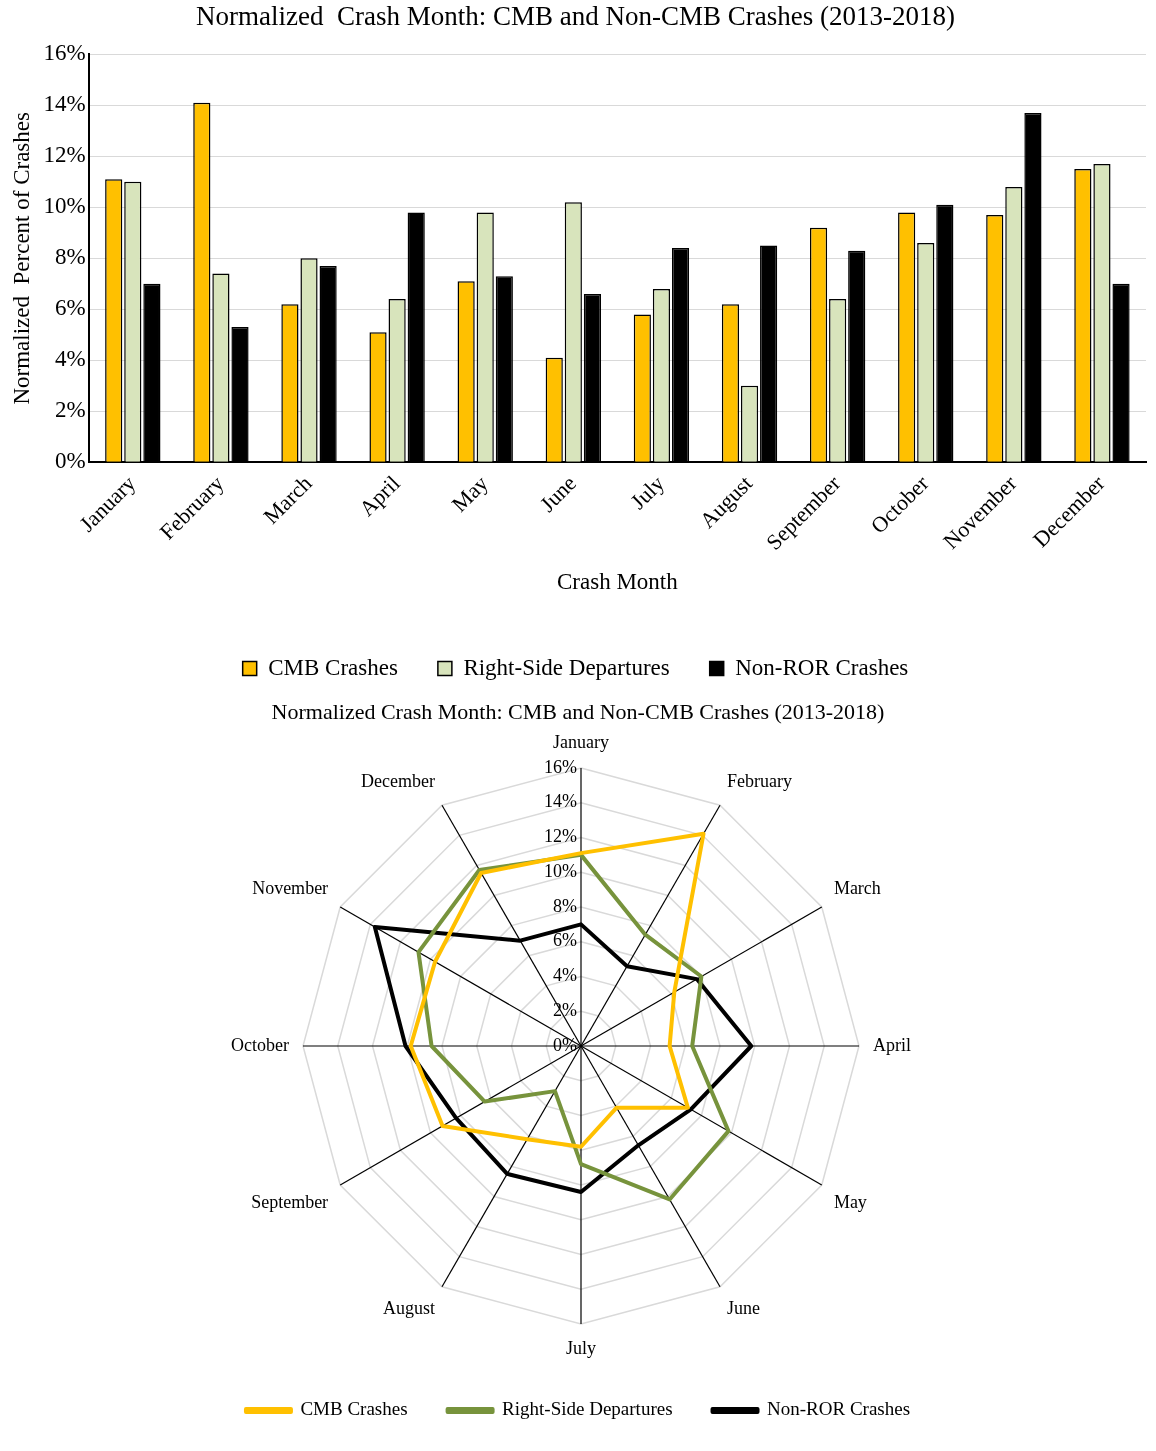 This screenshot has height=1451, width=1156. Describe the element at coordinates (892, 1044) in the screenshot. I see `spoke-label: April` at that location.